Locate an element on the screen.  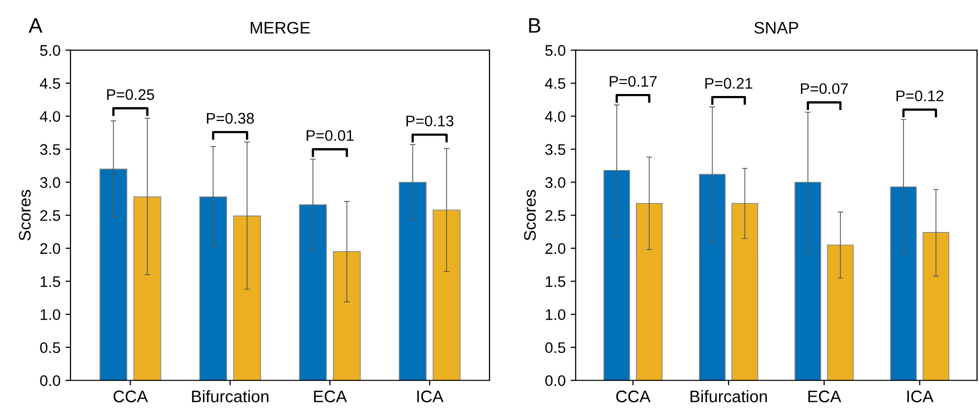
annotation: P=0.07 is located at coordinates (824, 88).